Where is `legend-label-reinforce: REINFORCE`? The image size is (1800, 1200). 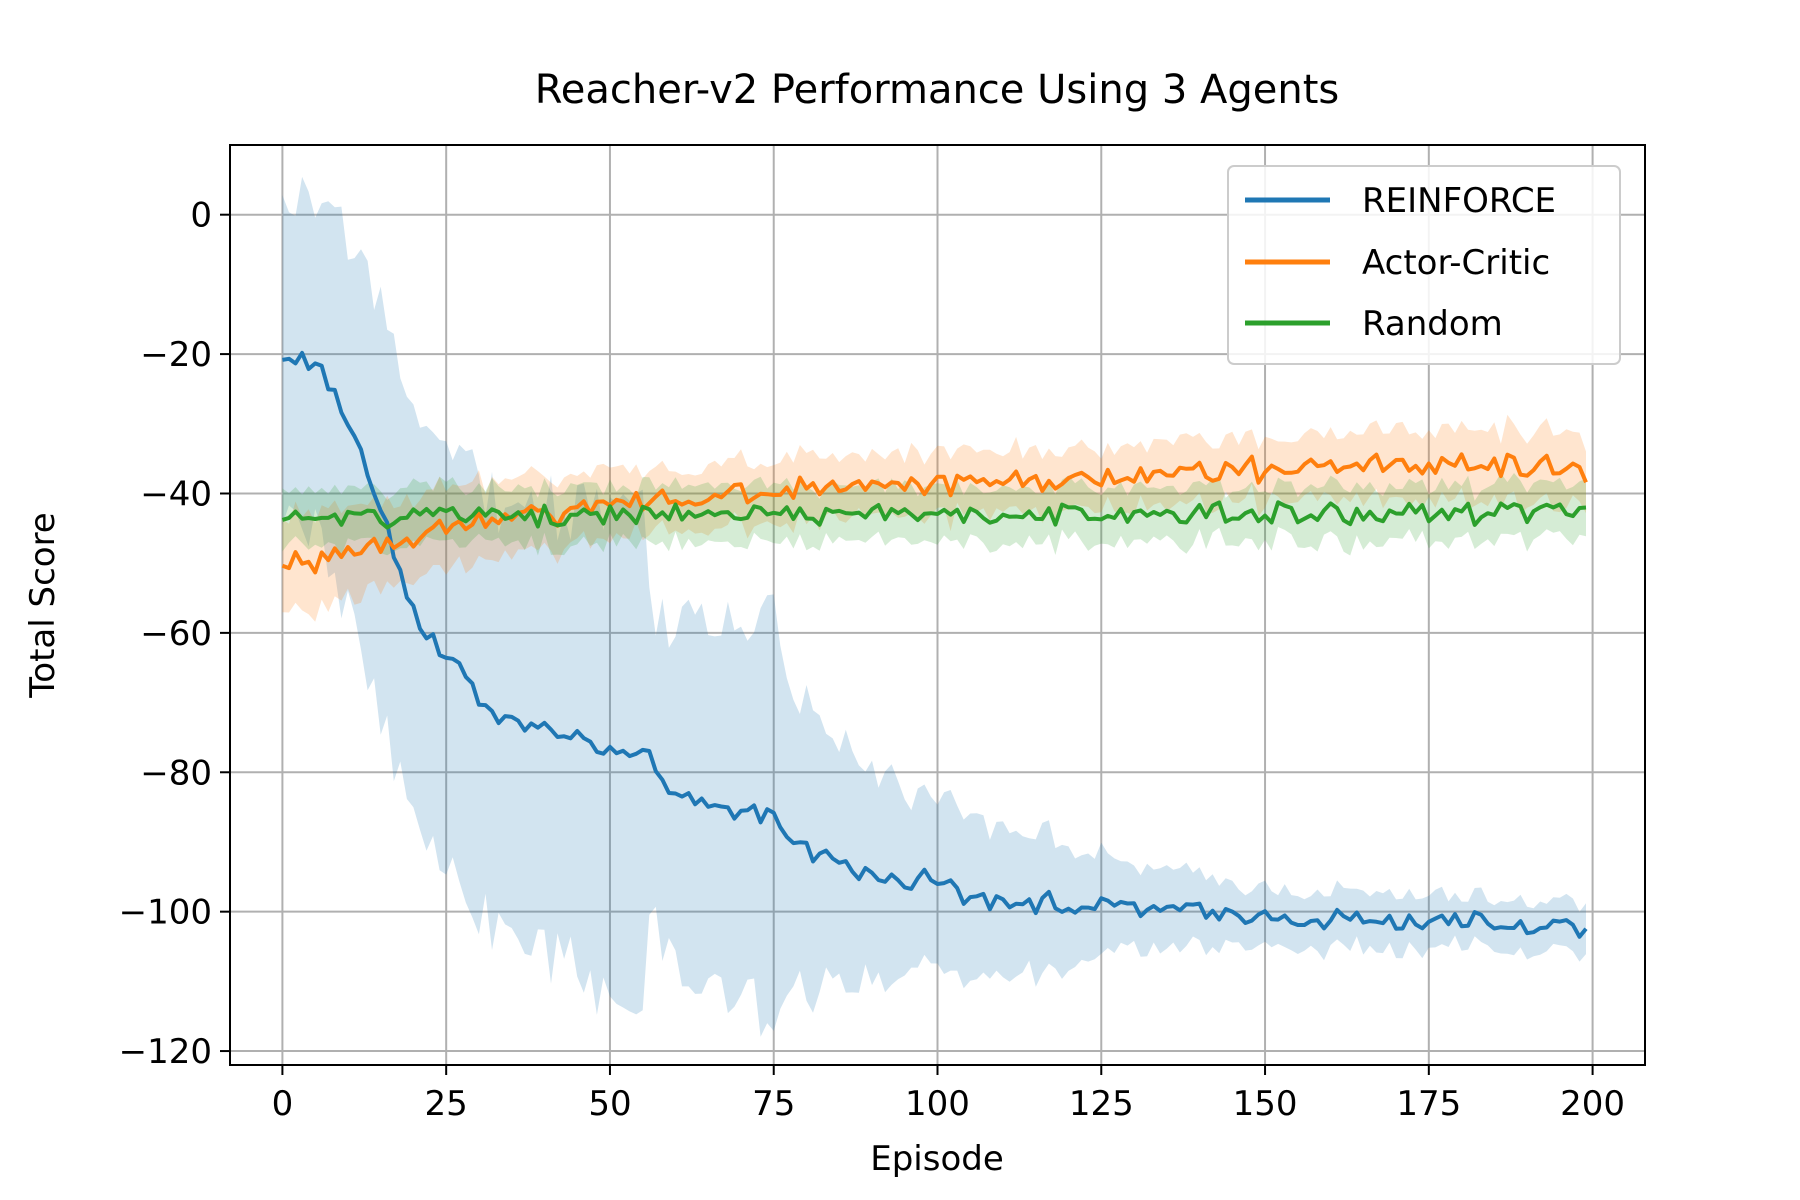
legend-label-reinforce: REINFORCE is located at coordinates (1459, 201).